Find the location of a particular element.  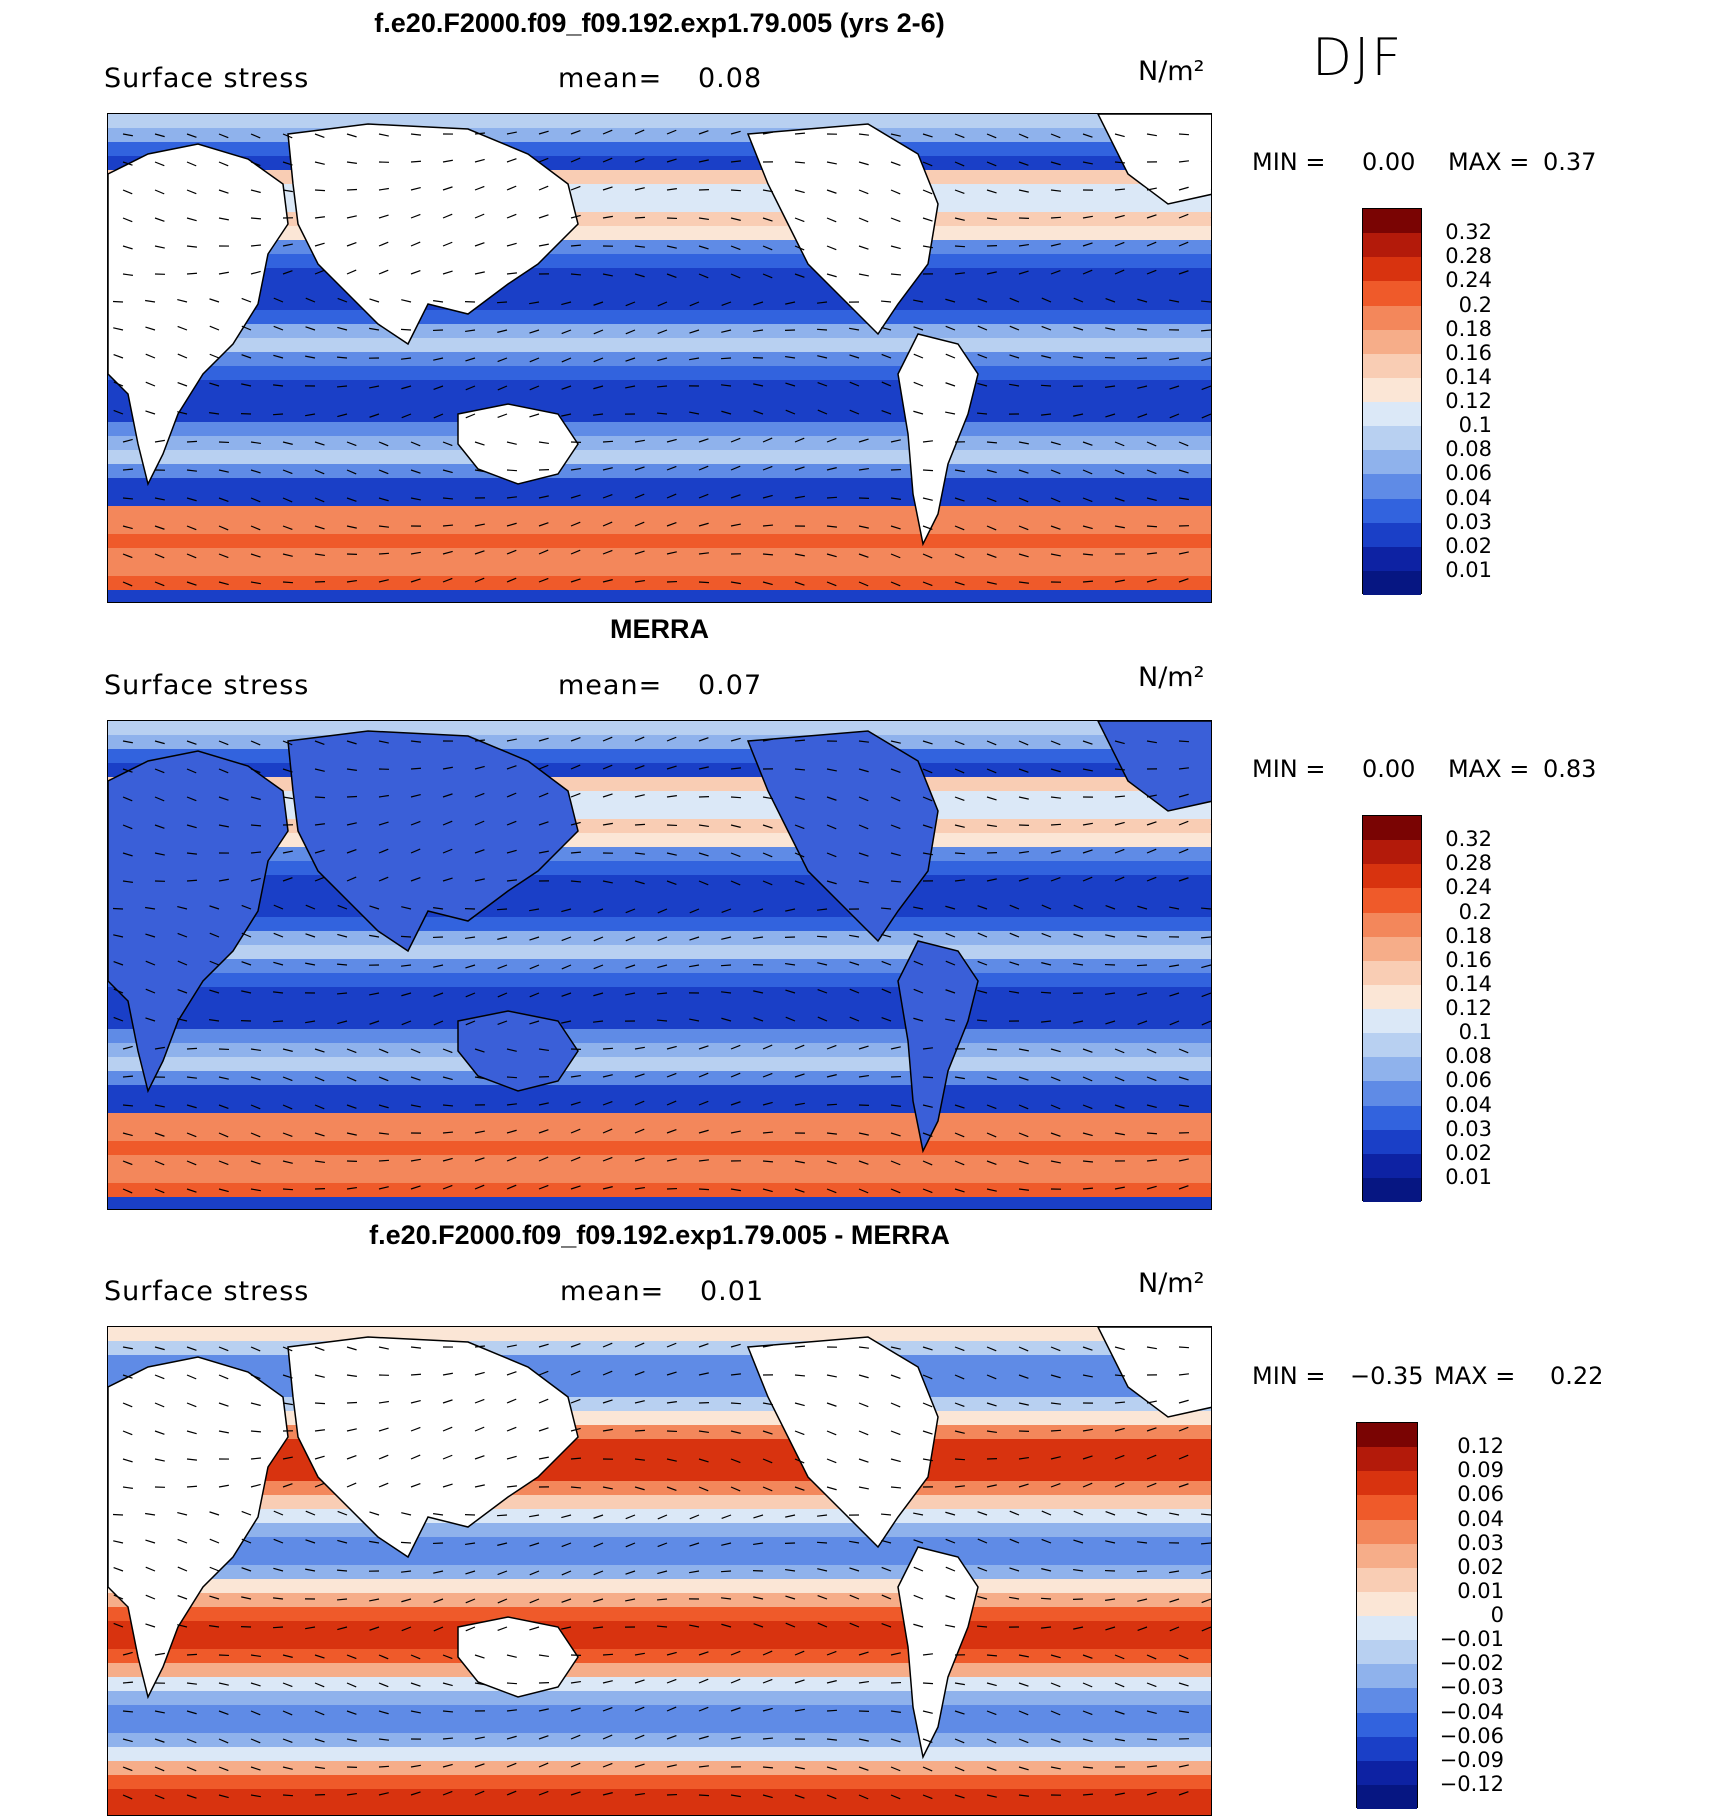

colorbar-label: 0.06 is located at coordinates (1468, 1080).